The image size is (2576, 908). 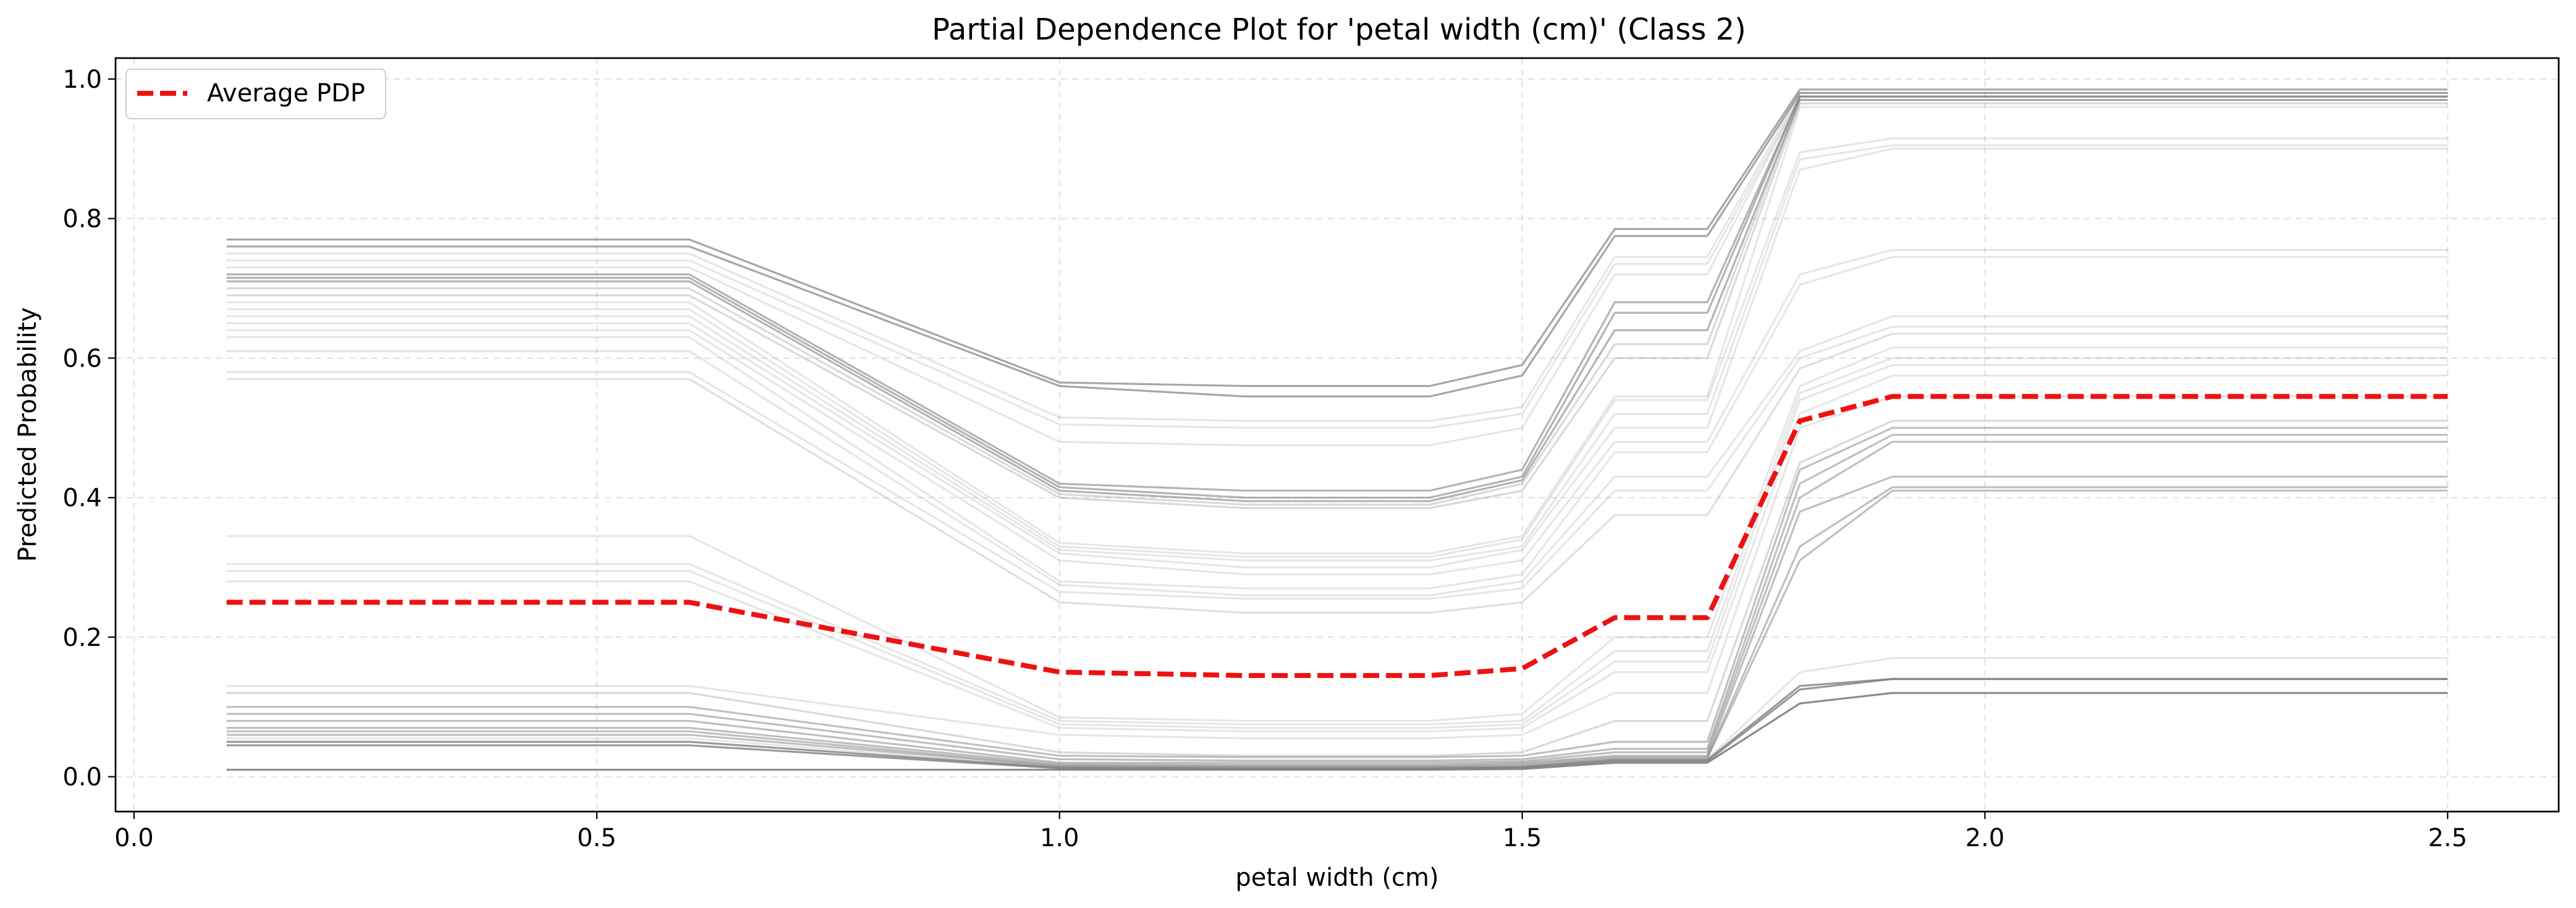 I want to click on y-tick-label: 0.2, so click(x=82, y=638).